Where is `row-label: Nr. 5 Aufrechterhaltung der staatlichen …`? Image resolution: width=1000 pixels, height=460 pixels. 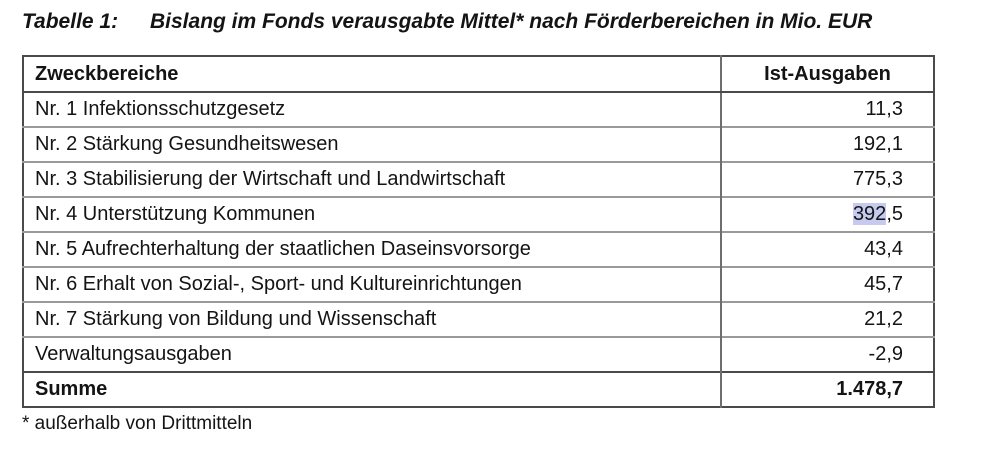
row-label: Nr. 5 Aufrechterhaltung der staatlichen … is located at coordinates (372, 249).